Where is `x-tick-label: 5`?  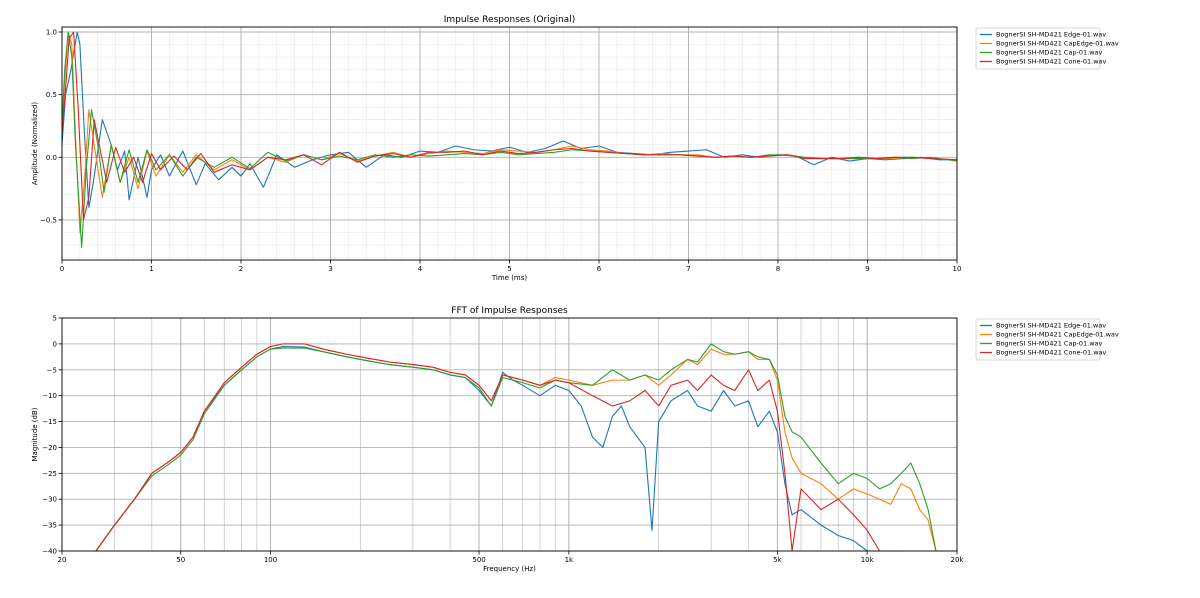
x-tick-label: 5 is located at coordinates (509, 269).